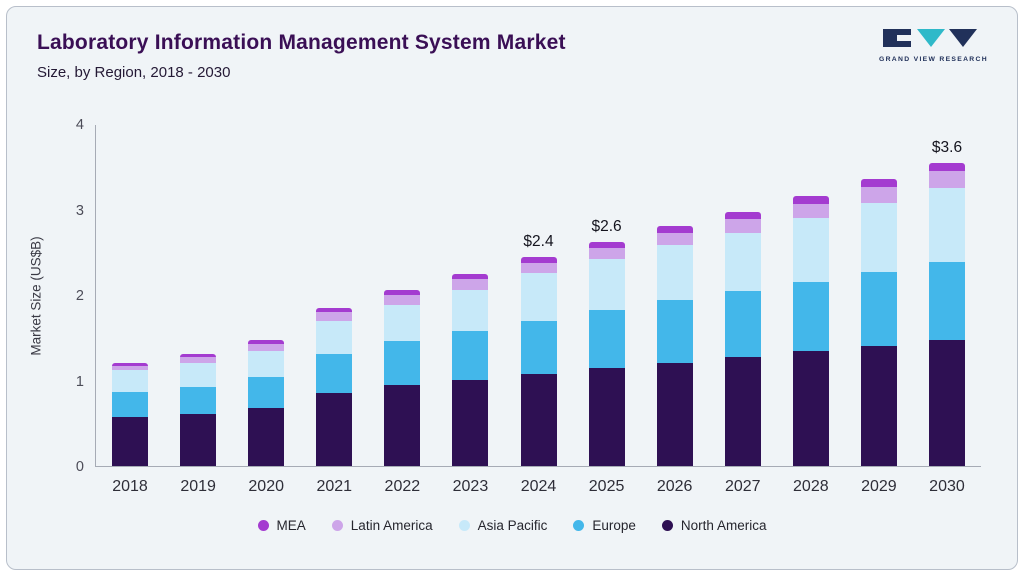  What do you see at coordinates (879, 486) in the screenshot?
I see `x-axis-label: 2029` at bounding box center [879, 486].